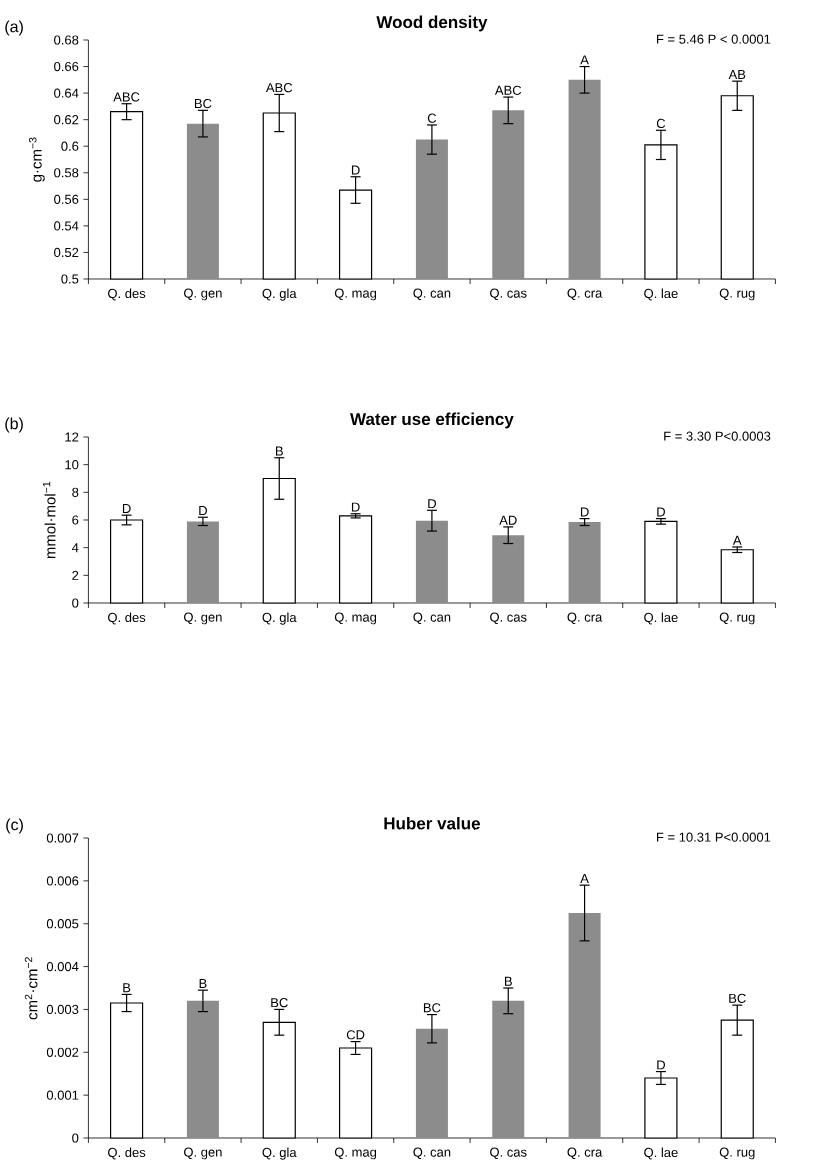 The image size is (823, 1171). What do you see at coordinates (66, 120) in the screenshot?
I see `y-tick-label: 0.62` at bounding box center [66, 120].